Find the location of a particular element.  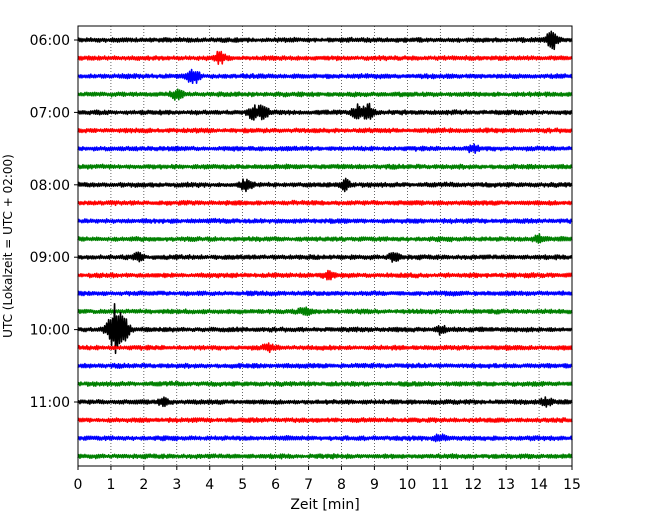

x-tick-label: 6 is located at coordinates (275, 485).